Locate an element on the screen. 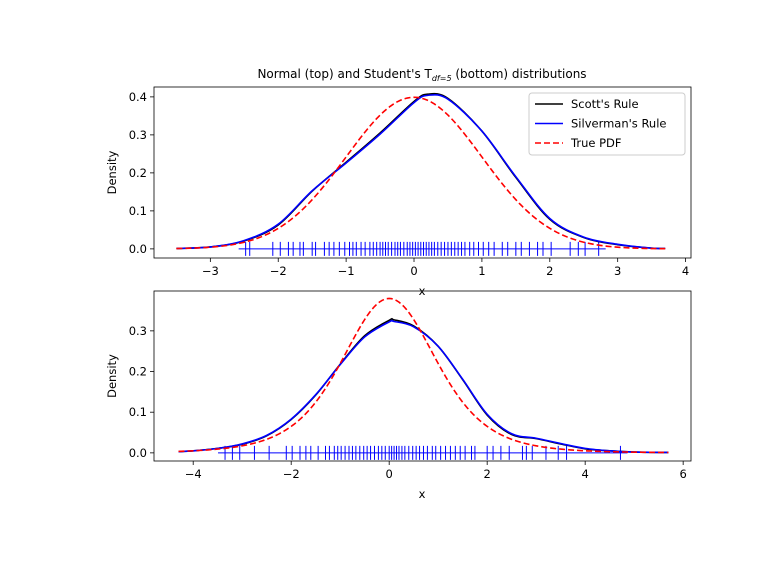 The width and height of the screenshot is (768, 580). legend-box is located at coordinates (607, 124).